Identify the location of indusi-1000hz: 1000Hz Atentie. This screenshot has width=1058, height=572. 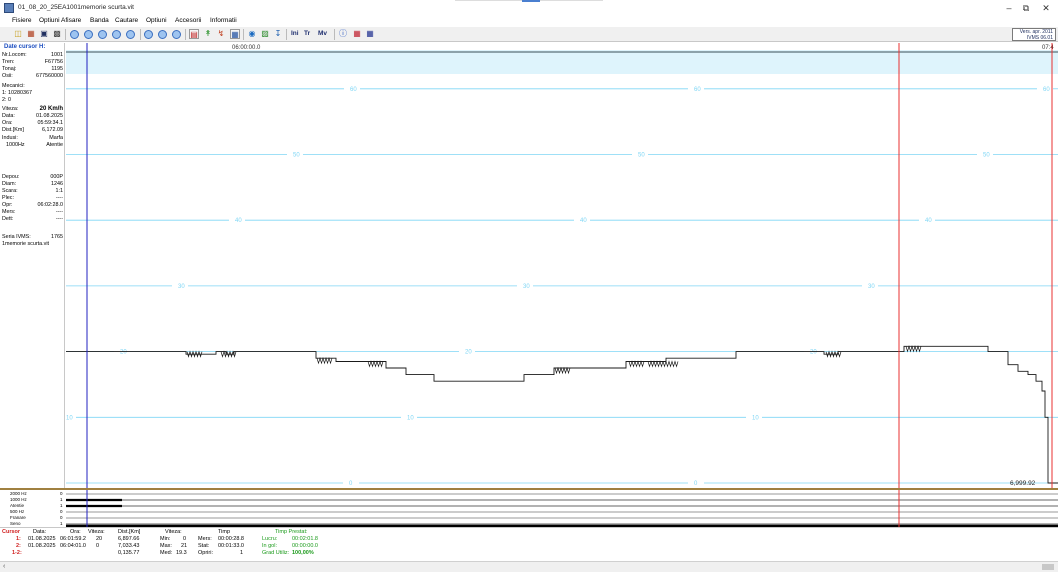
(34, 145).